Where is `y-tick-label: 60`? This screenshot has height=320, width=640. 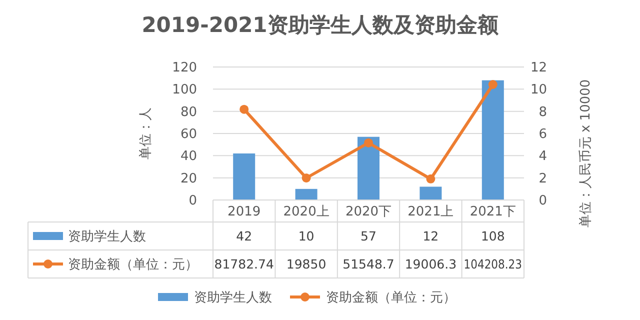
y-tick-label: 60 is located at coordinates (188, 134).